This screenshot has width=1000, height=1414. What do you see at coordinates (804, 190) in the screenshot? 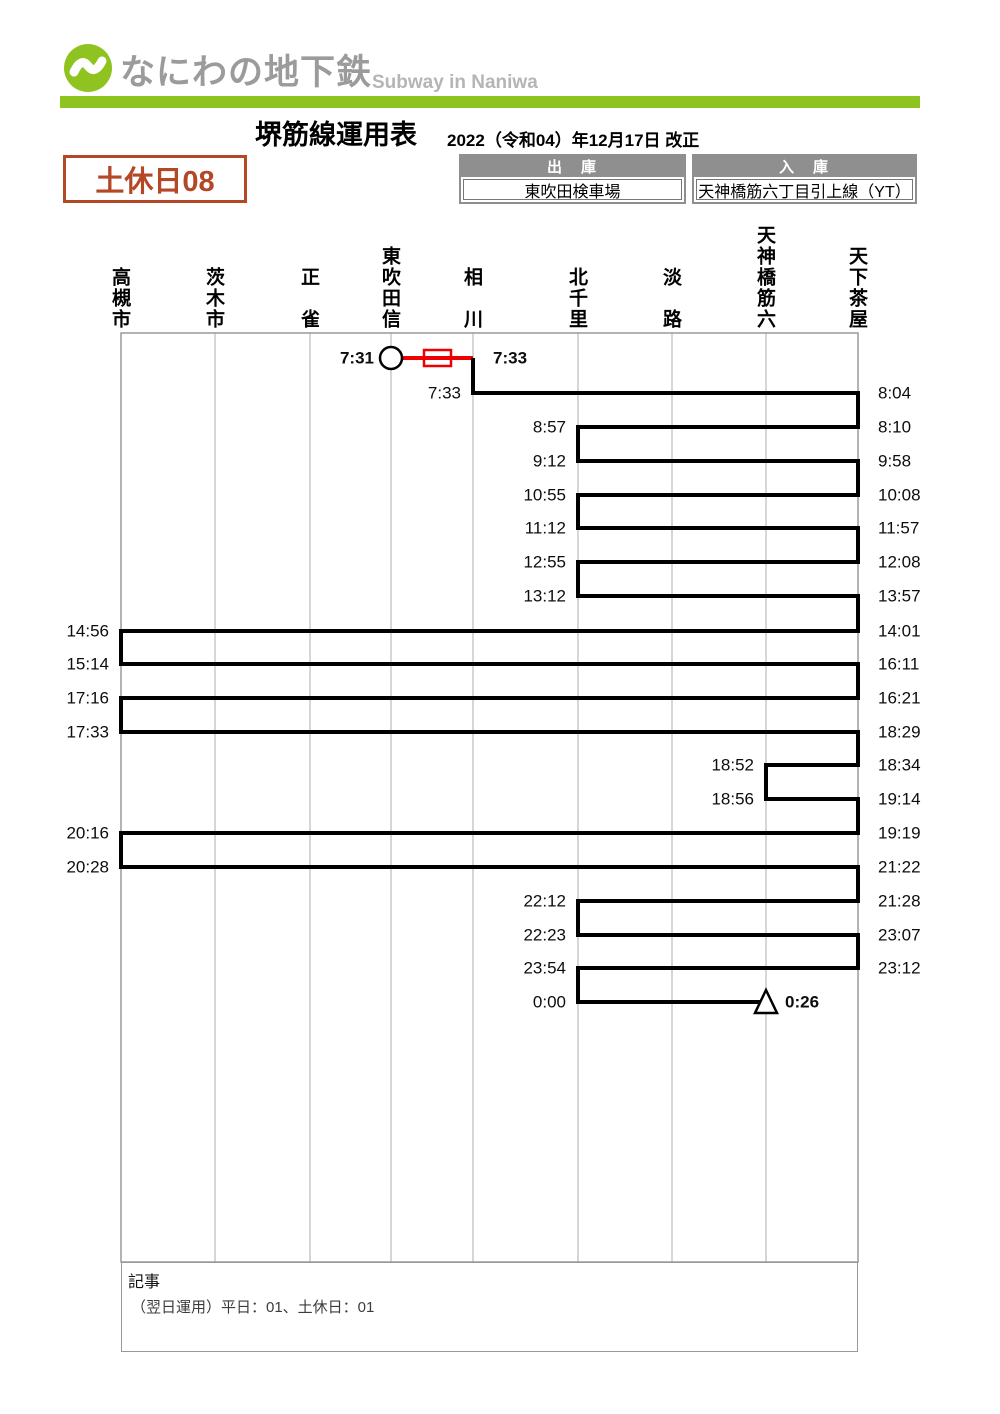
I see `depot-in-value: 天神橋筋六丁目引上線（YT）` at bounding box center [804, 190].